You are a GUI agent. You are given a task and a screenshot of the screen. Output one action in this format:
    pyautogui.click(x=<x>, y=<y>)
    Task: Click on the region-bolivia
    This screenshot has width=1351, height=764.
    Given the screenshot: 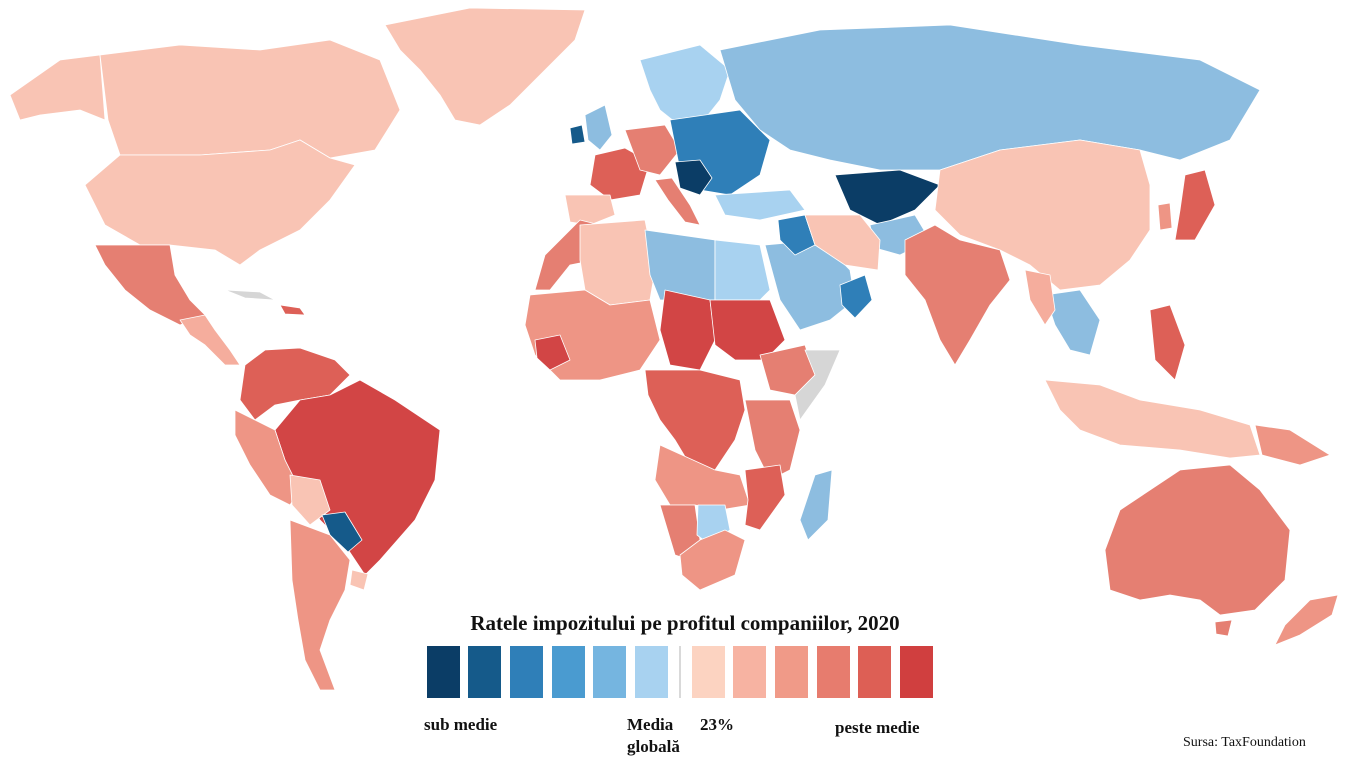 What is the action you would take?
    pyautogui.click(x=310, y=500)
    